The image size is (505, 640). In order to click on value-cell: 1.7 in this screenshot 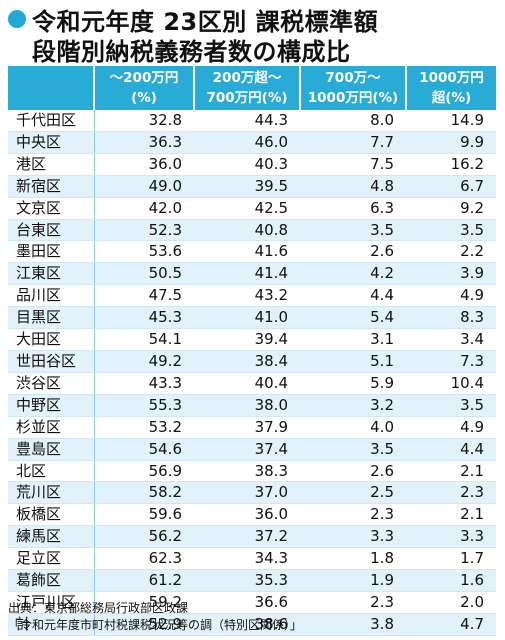, I will do `click(451, 559)`.